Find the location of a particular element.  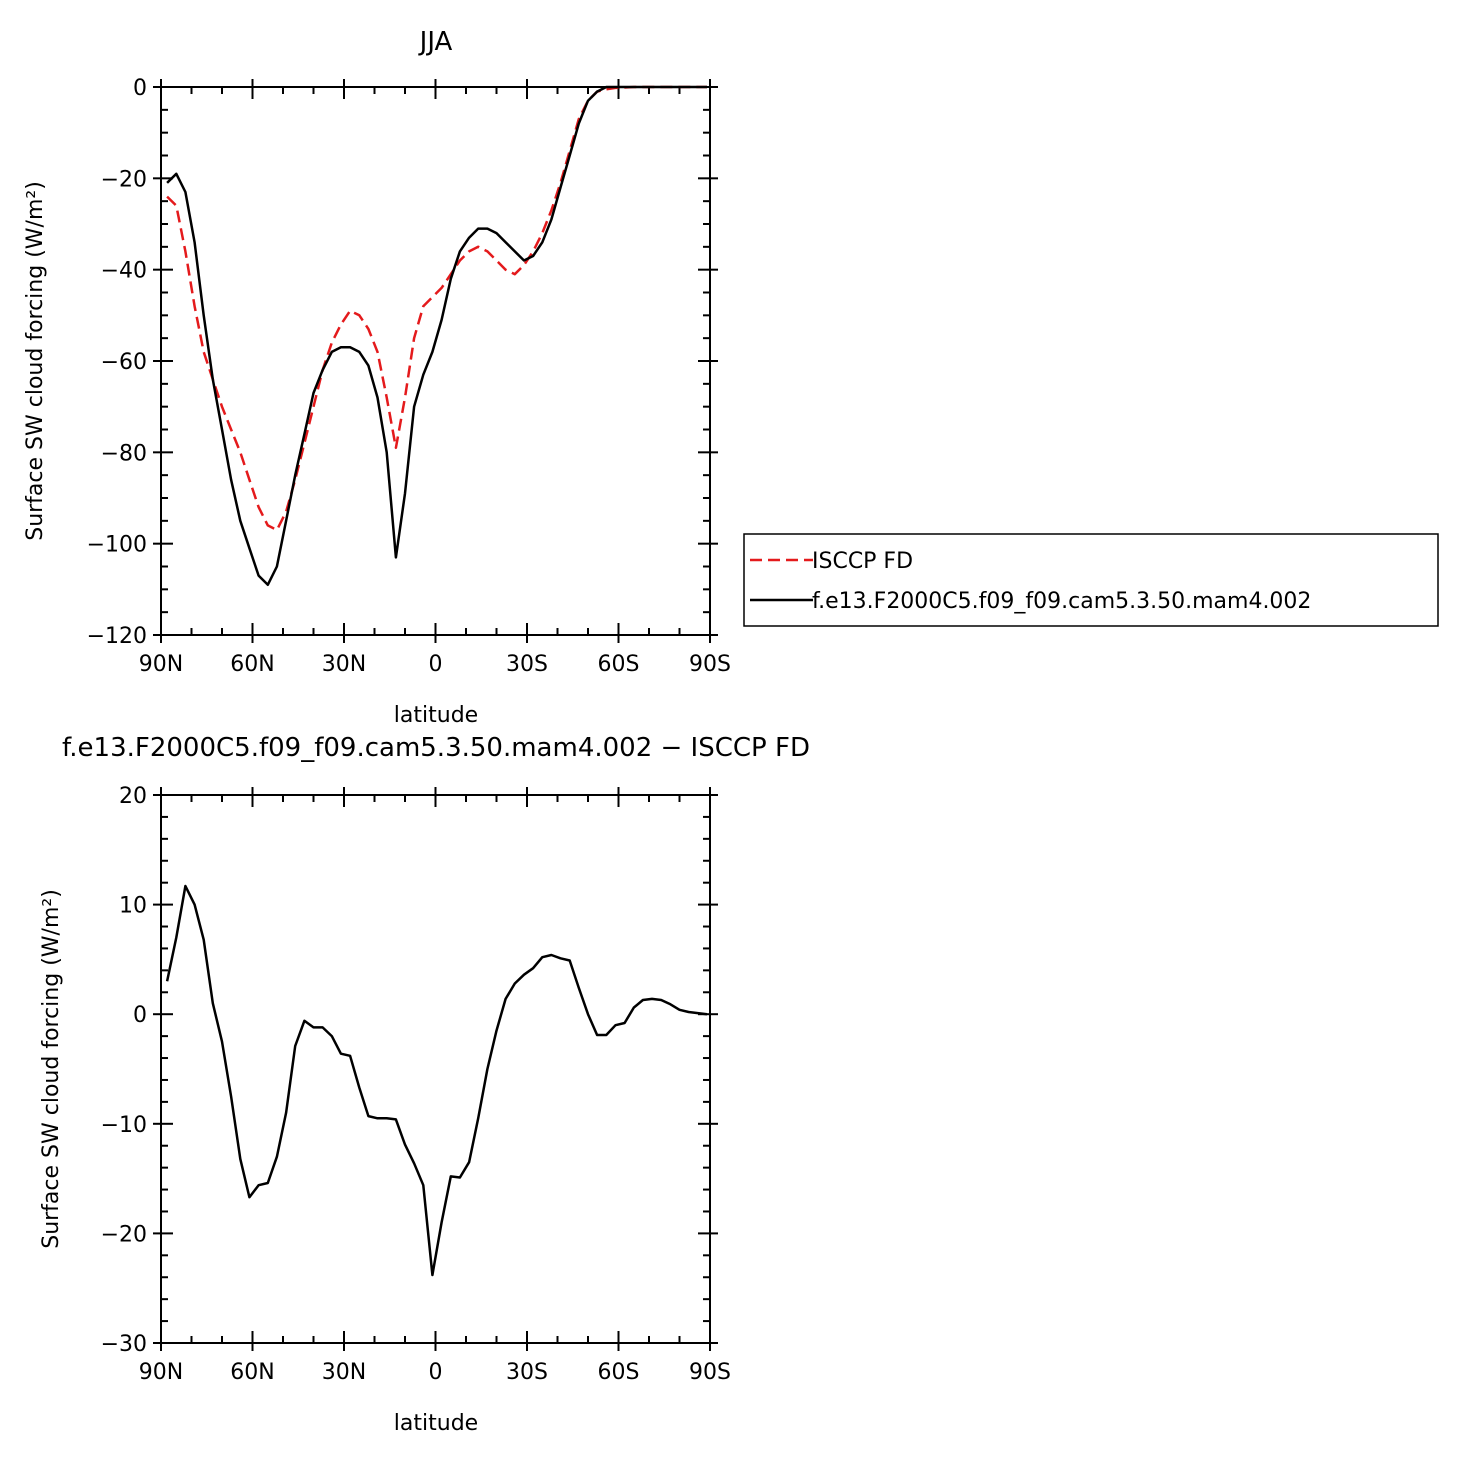

top-x-tick-label: 30S is located at coordinates (527, 664).